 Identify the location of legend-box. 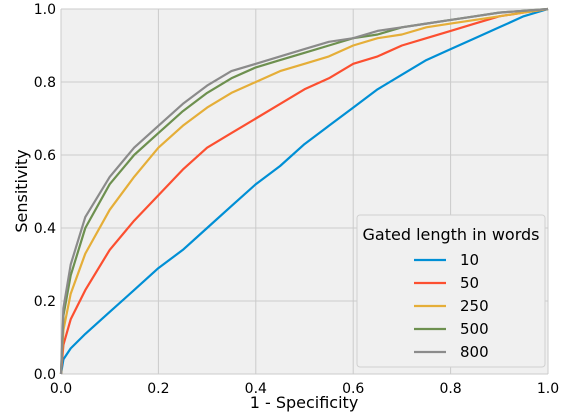
(451, 291).